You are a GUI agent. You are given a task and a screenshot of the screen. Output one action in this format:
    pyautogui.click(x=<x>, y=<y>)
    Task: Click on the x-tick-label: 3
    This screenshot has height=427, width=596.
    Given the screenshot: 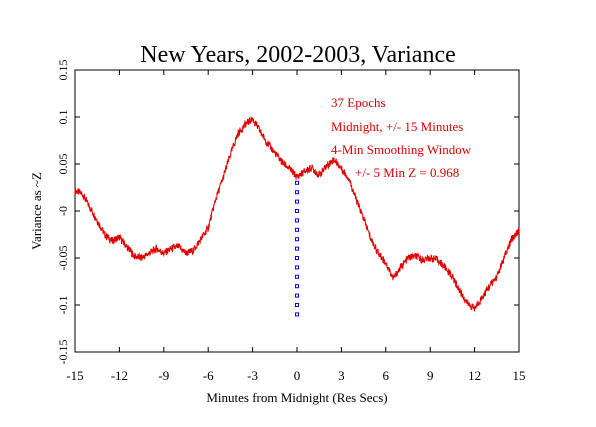 What is the action you would take?
    pyautogui.click(x=341, y=375)
    